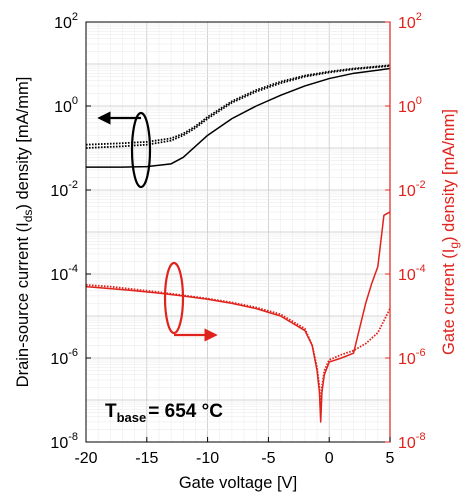 This screenshot has width=462, height=500. I want to click on left-y-tick-label: 10⁰, so click(66, 105).